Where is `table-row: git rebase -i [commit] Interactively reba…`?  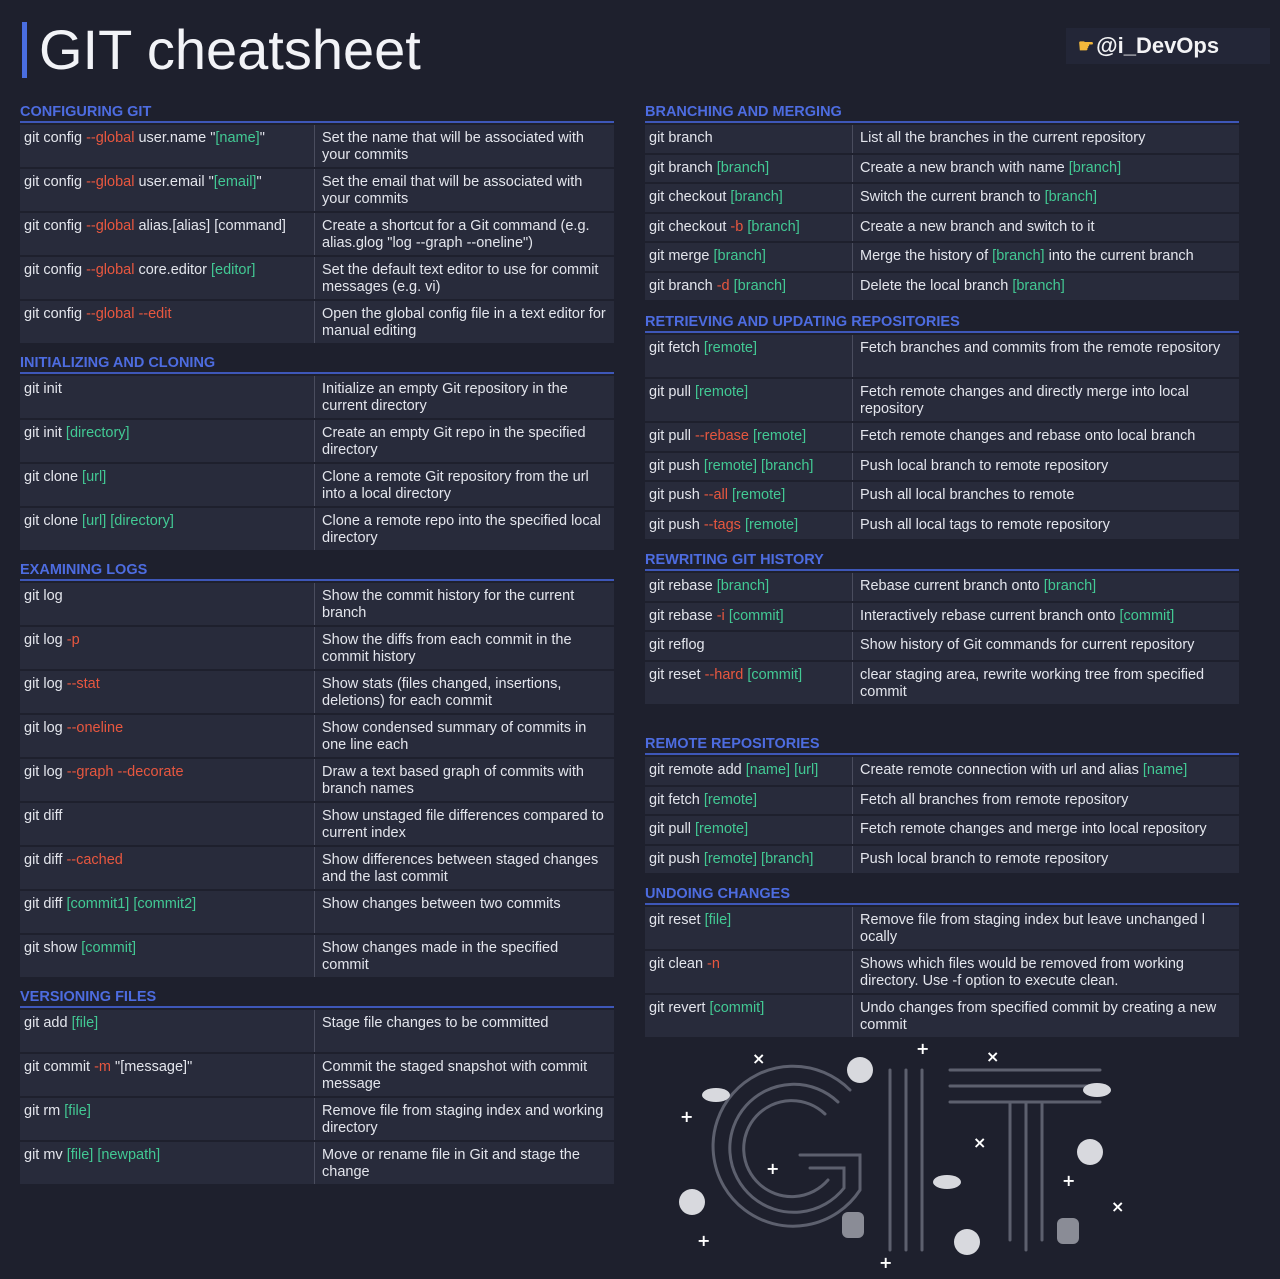
table-row: git rebase -i [commit] Interactively reba… is located at coordinates (942, 616).